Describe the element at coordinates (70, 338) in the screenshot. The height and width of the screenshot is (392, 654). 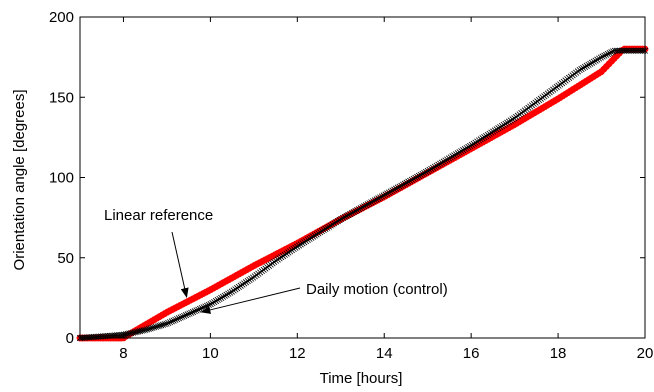
I see `y-tick-label: 0` at that location.